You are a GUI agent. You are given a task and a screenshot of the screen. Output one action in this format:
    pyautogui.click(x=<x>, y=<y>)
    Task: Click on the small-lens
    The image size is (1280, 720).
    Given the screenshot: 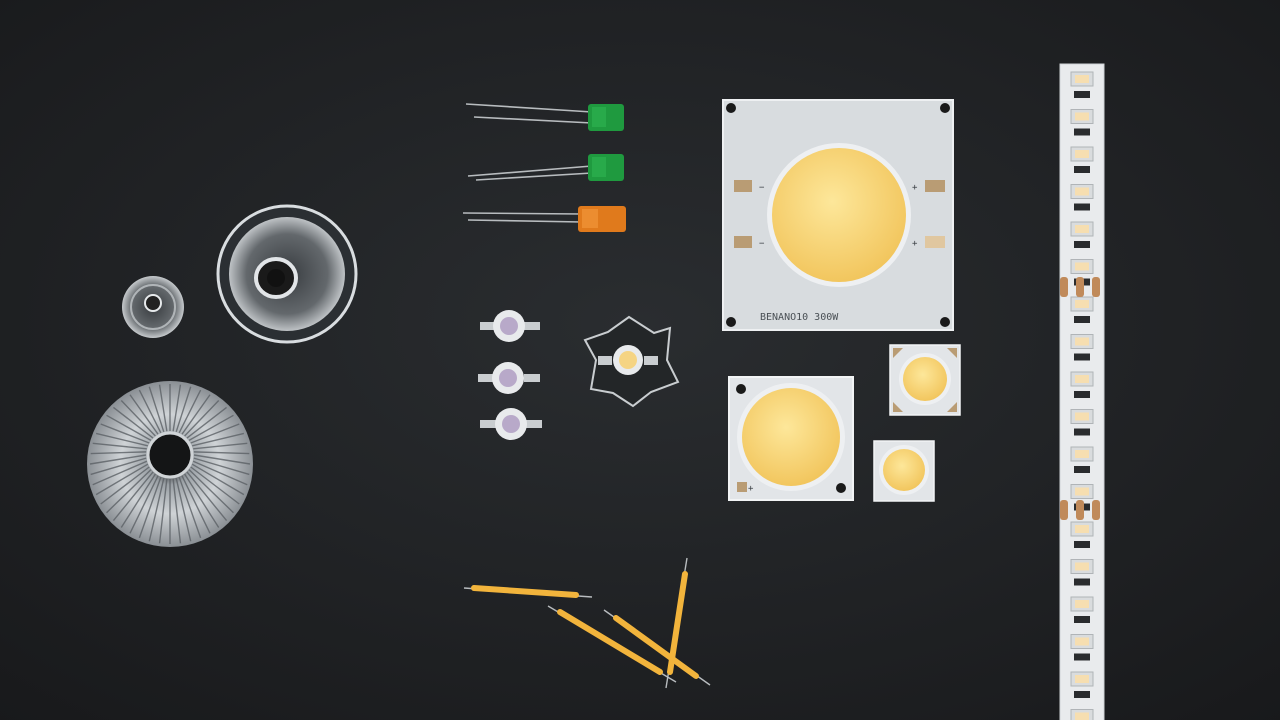 What is the action you would take?
    pyautogui.click(x=153, y=307)
    